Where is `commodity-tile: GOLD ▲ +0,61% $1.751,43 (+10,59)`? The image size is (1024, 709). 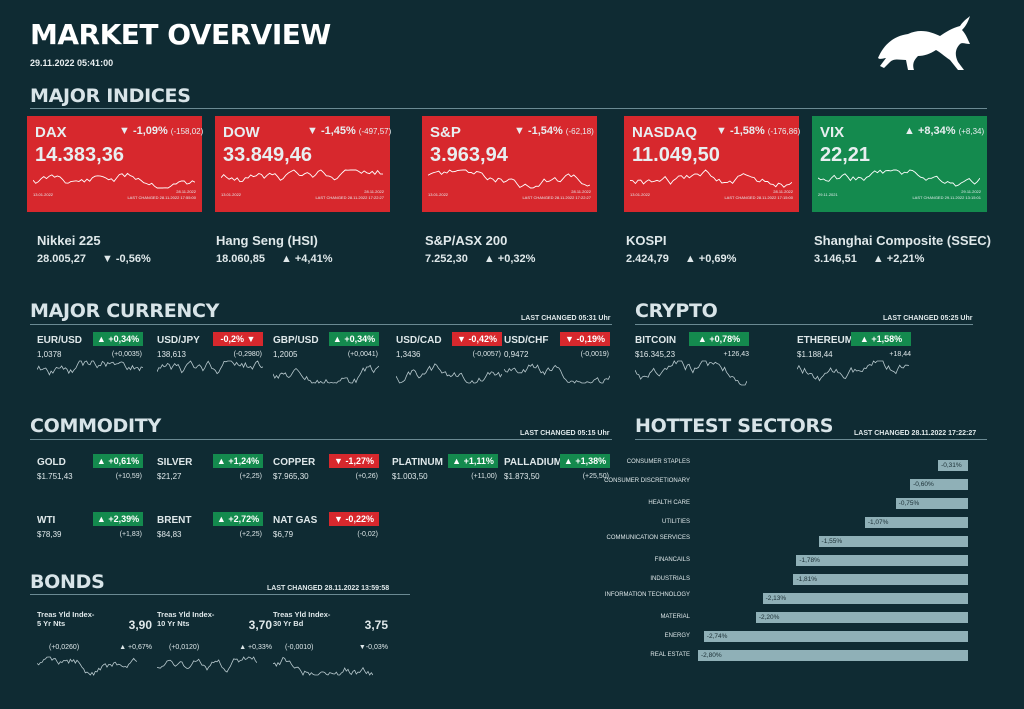
commodity-tile: GOLD ▲ +0,61% $1.751,43 (+10,59) is located at coordinates (90, 485).